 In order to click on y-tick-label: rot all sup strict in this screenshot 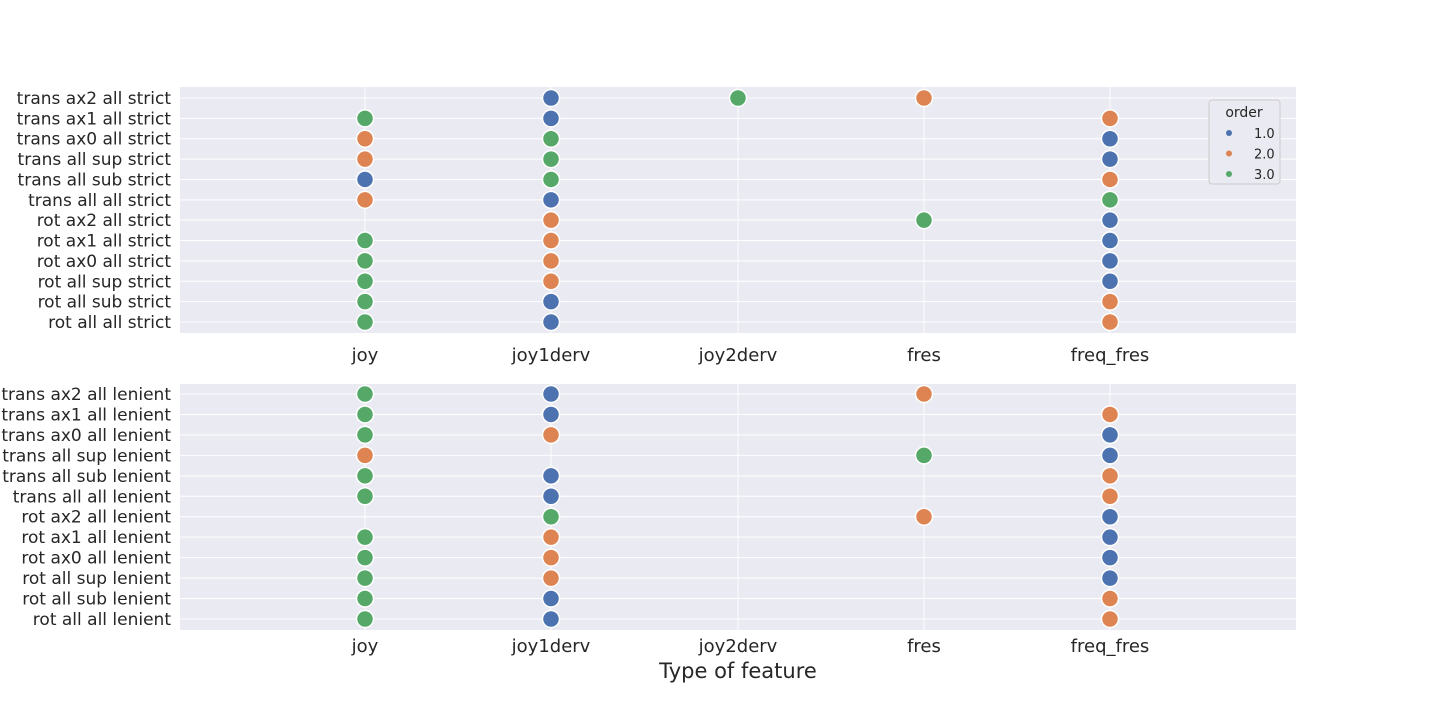, I will do `click(105, 282)`.